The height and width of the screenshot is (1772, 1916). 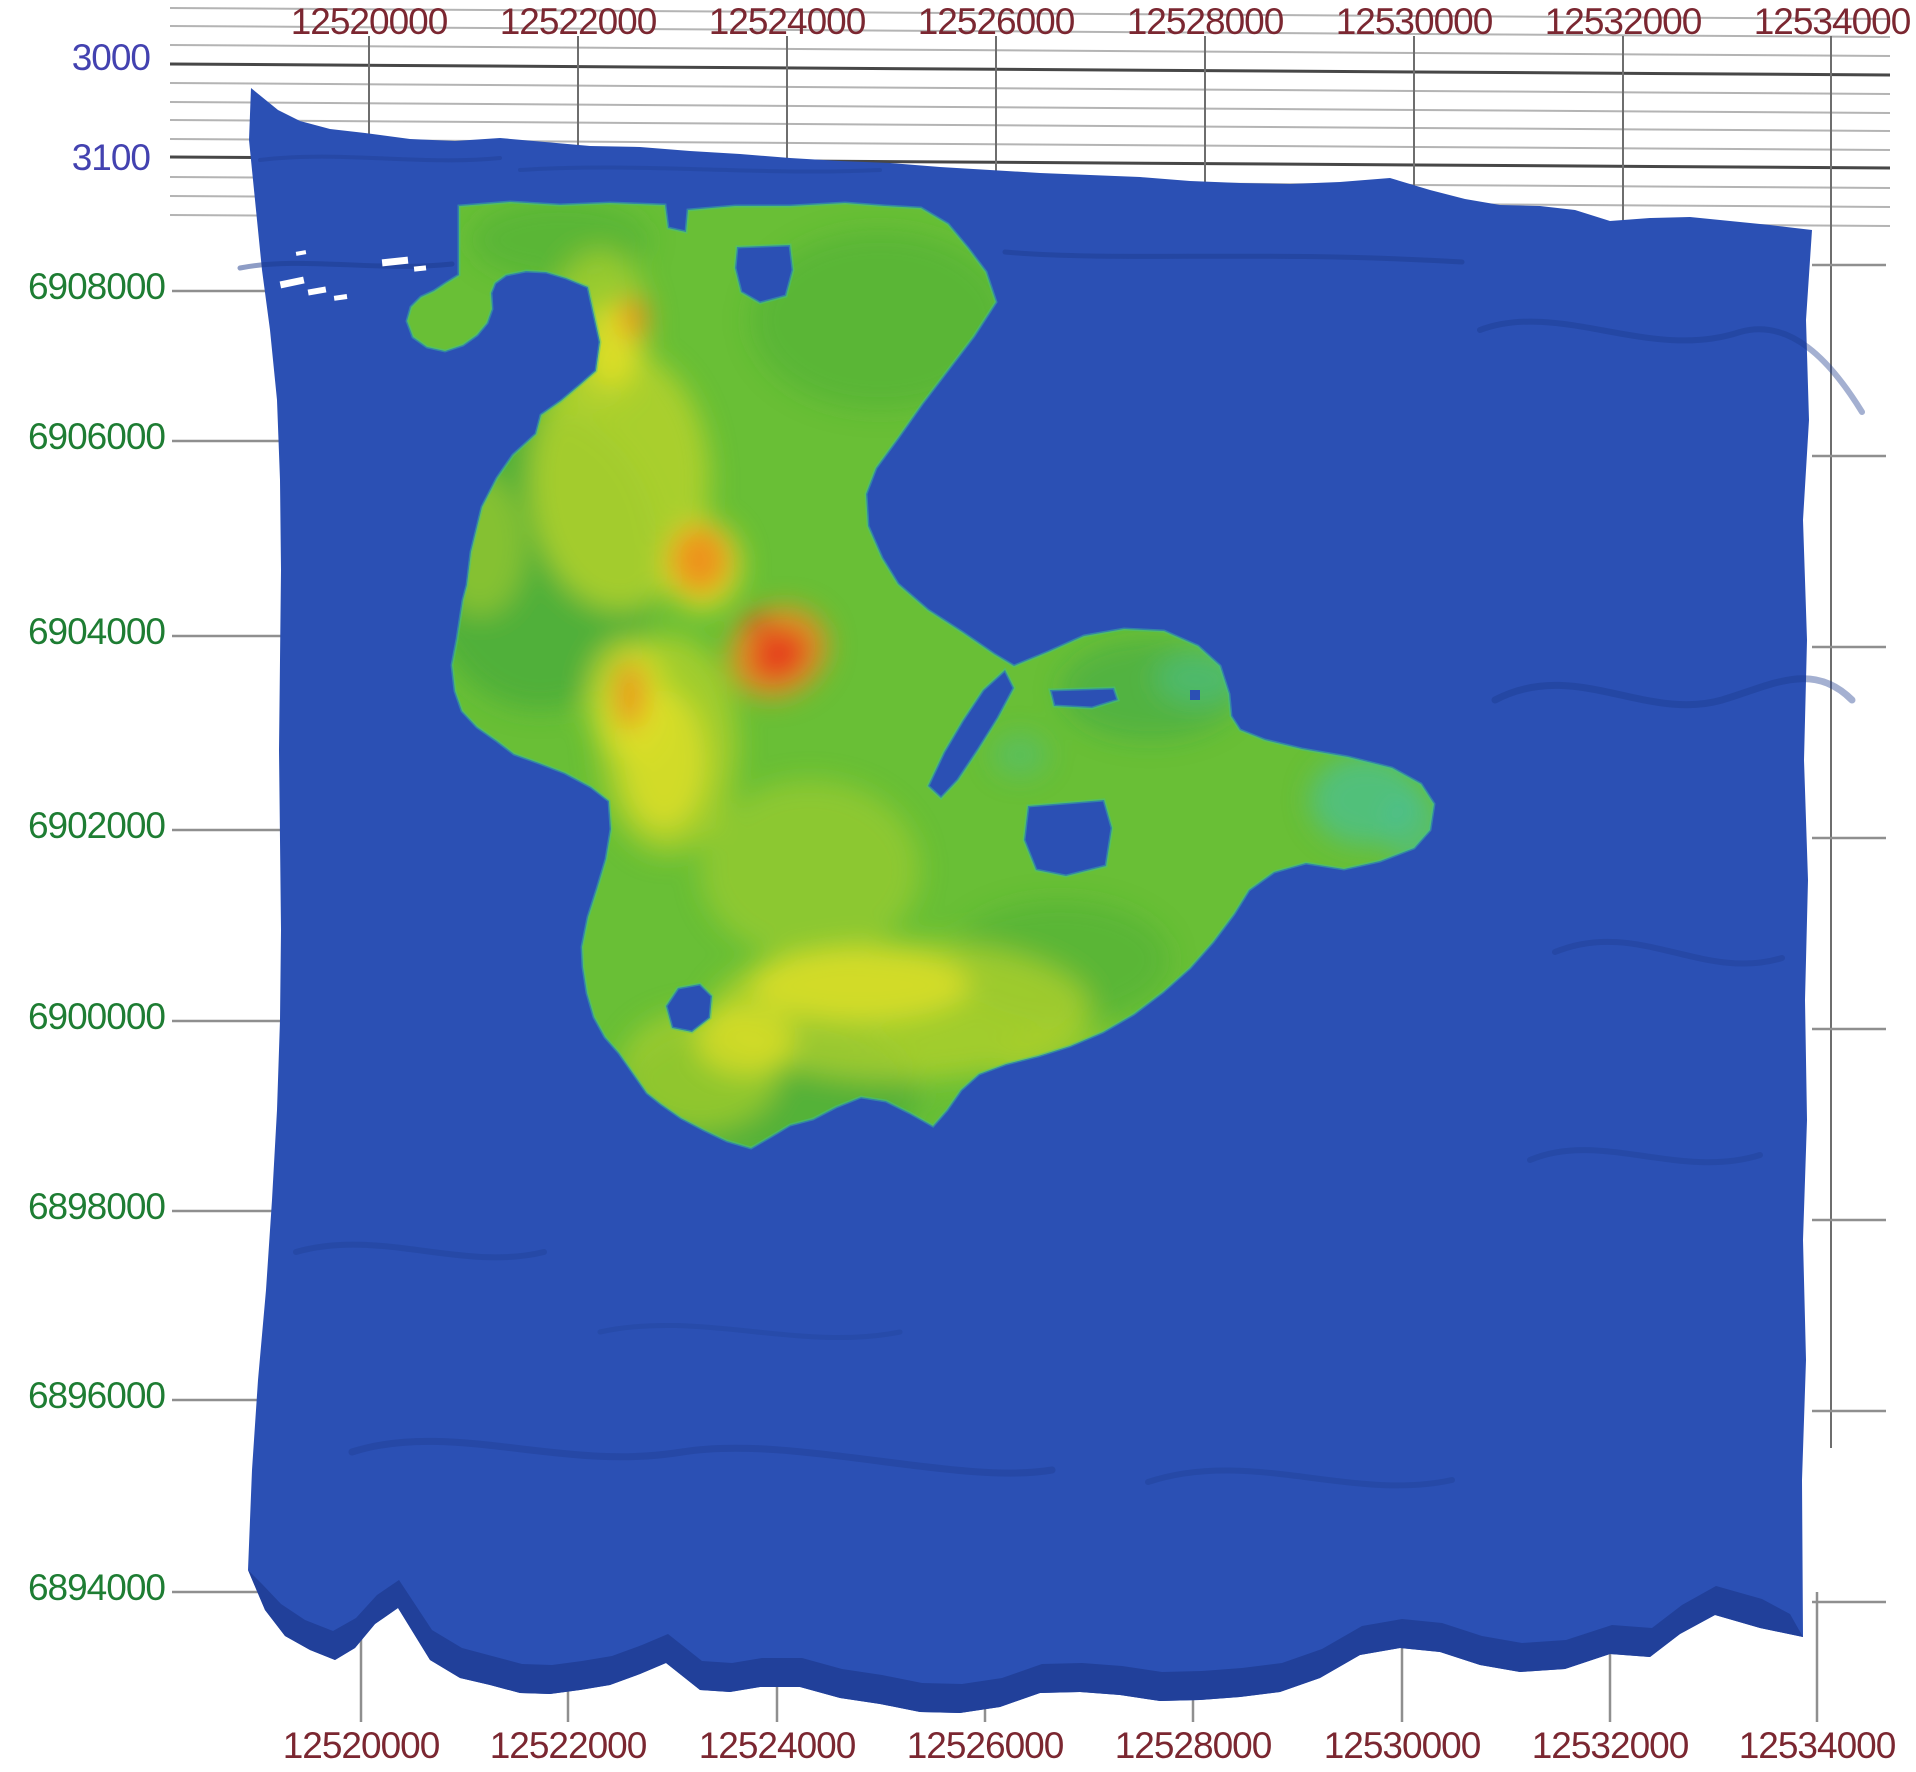 What do you see at coordinates (1610, 1745) in the screenshot?
I see `x-axis-tick-label-bottom: 12532000` at bounding box center [1610, 1745].